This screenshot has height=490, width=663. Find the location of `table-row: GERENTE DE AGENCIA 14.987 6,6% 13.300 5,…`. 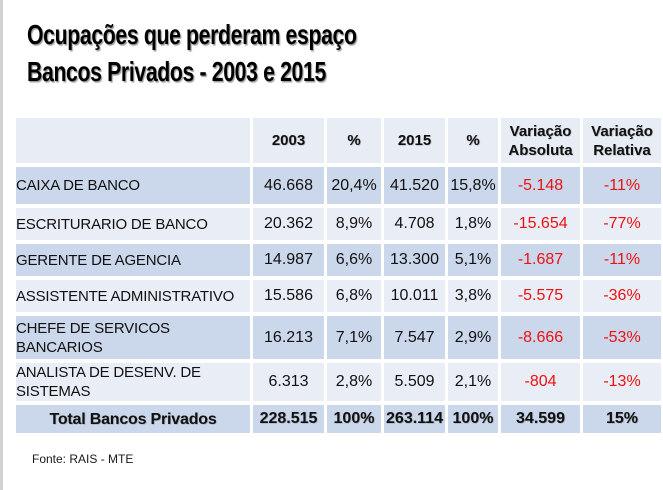

table-row: GERENTE DE AGENCIA 14.987 6,6% 13.300 5,… is located at coordinates (338, 262).